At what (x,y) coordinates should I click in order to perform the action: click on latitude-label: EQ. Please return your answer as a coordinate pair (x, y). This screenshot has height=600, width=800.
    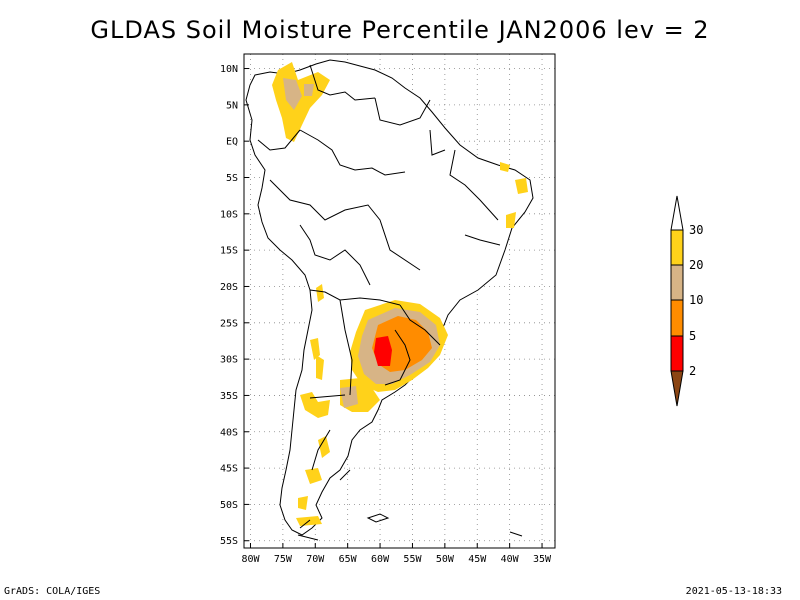
    Looking at the image, I should click on (232, 142).